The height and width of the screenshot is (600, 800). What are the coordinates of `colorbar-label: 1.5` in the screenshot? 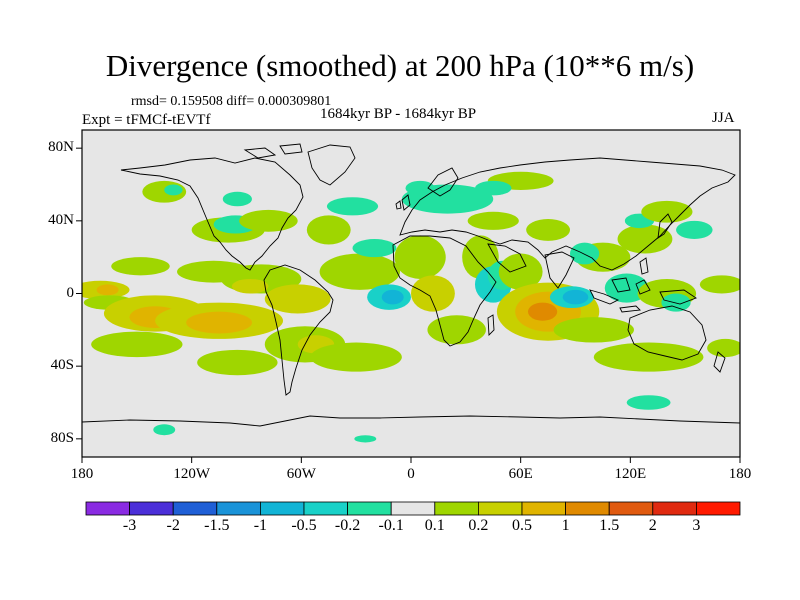 It's located at (609, 525).